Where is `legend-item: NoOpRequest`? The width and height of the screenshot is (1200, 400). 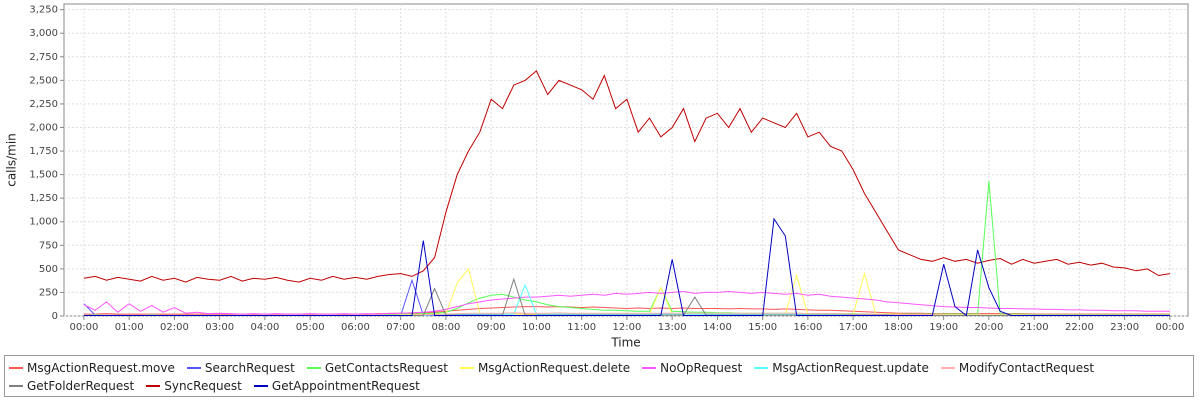
legend-item: NoOpRequest is located at coordinates (692, 368).